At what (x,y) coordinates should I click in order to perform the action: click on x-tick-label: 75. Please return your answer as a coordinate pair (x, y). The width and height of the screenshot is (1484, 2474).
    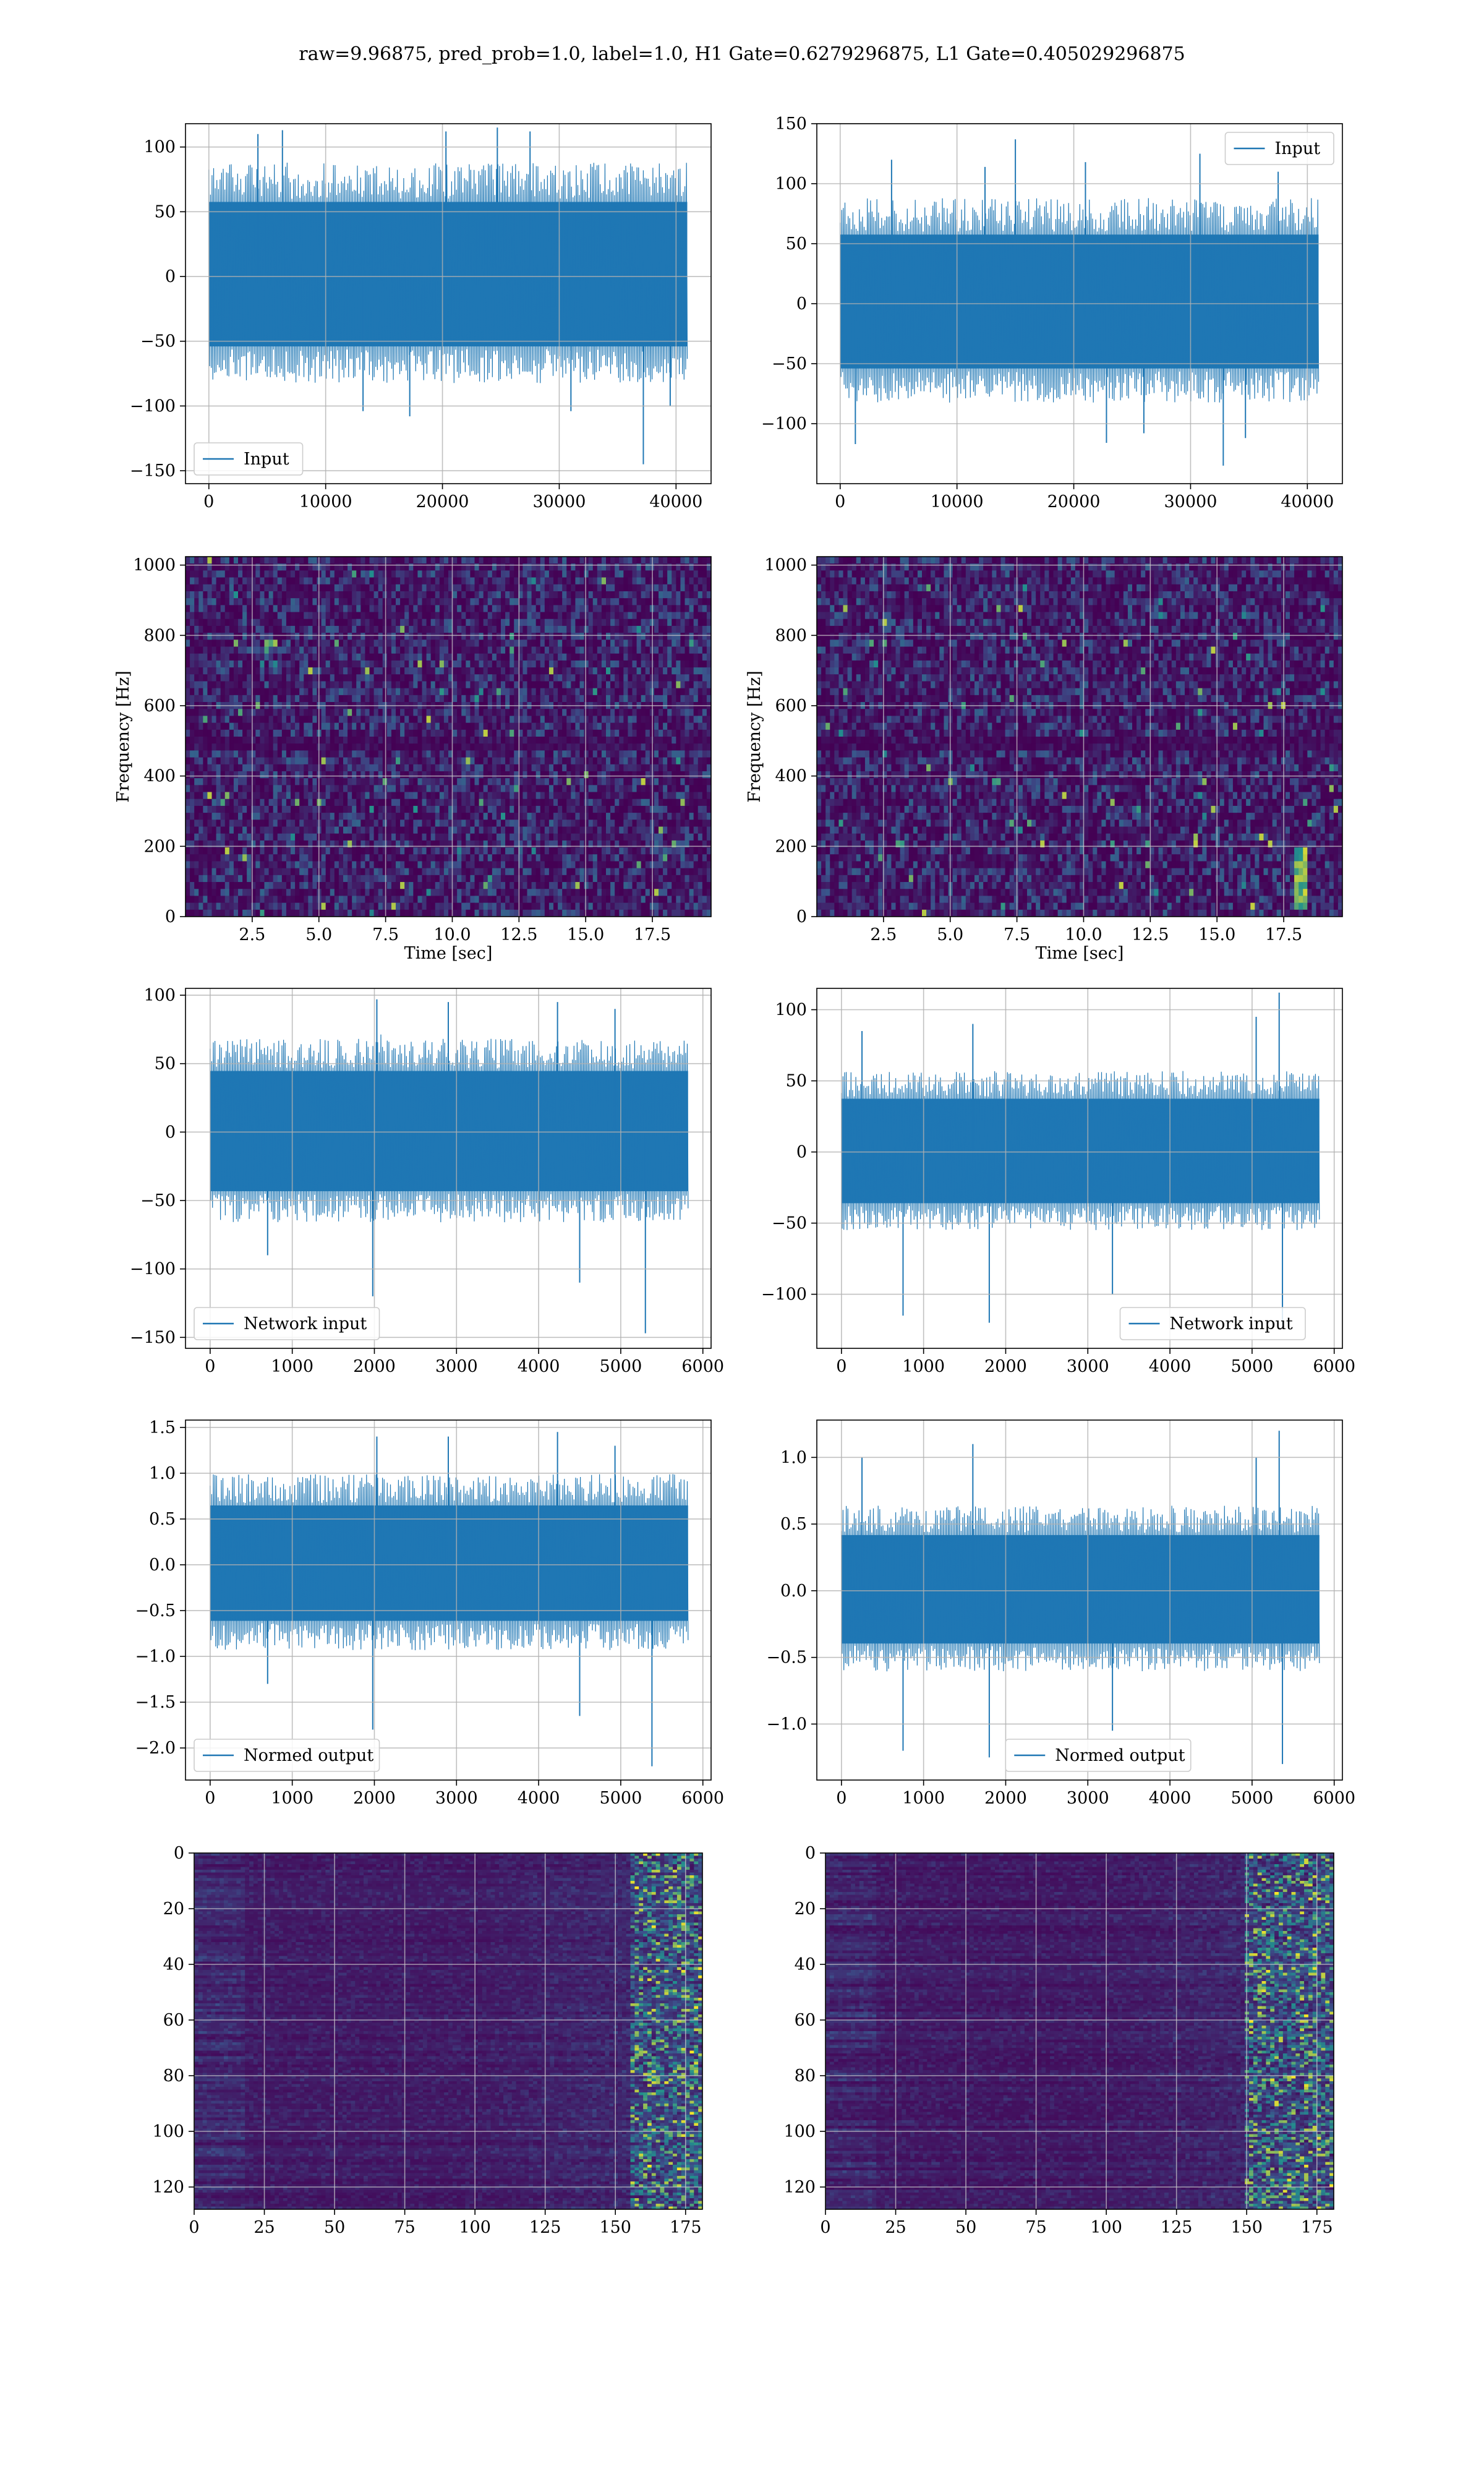
    Looking at the image, I should click on (1035, 2227).